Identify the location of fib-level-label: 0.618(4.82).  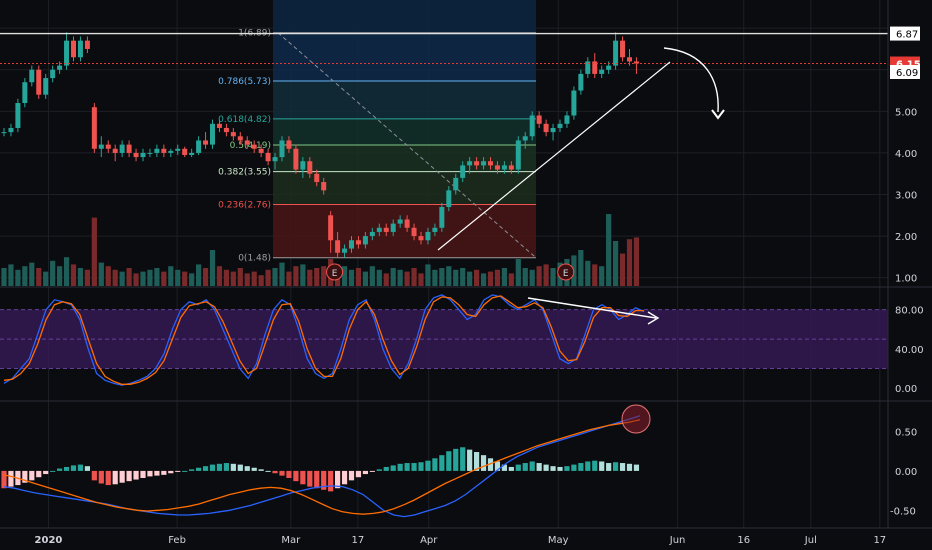
(244, 120).